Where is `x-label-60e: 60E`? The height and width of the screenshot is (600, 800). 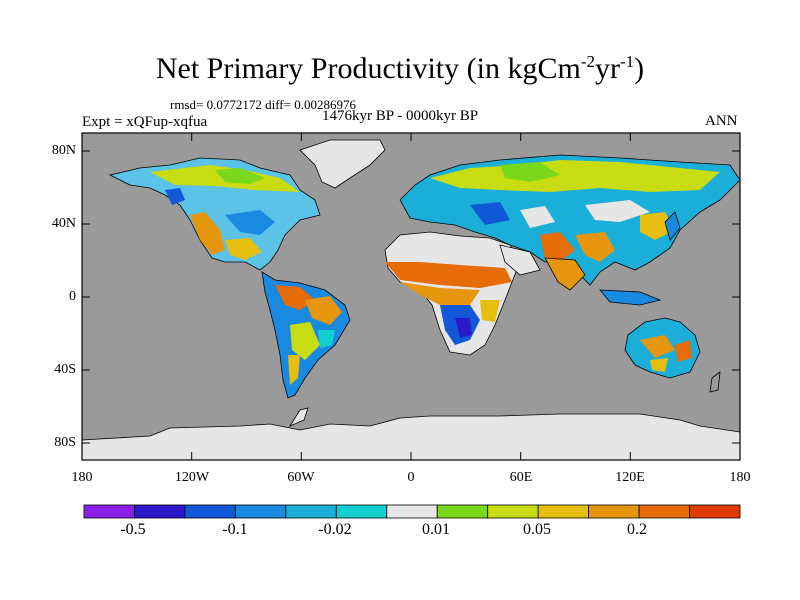
x-label-60e: 60E is located at coordinates (521, 477).